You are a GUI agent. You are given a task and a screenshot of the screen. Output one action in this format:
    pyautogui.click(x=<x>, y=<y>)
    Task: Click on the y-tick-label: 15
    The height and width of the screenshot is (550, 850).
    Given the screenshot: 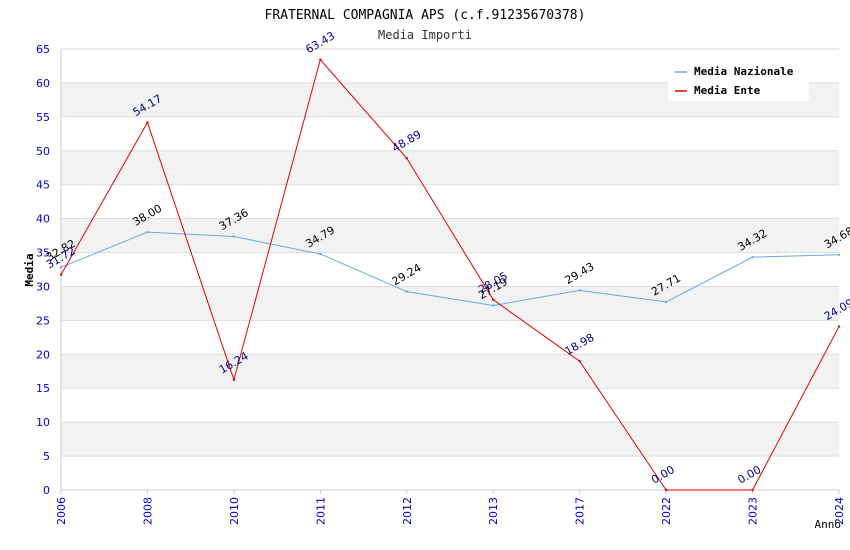 What is the action you would take?
    pyautogui.click(x=43, y=388)
    